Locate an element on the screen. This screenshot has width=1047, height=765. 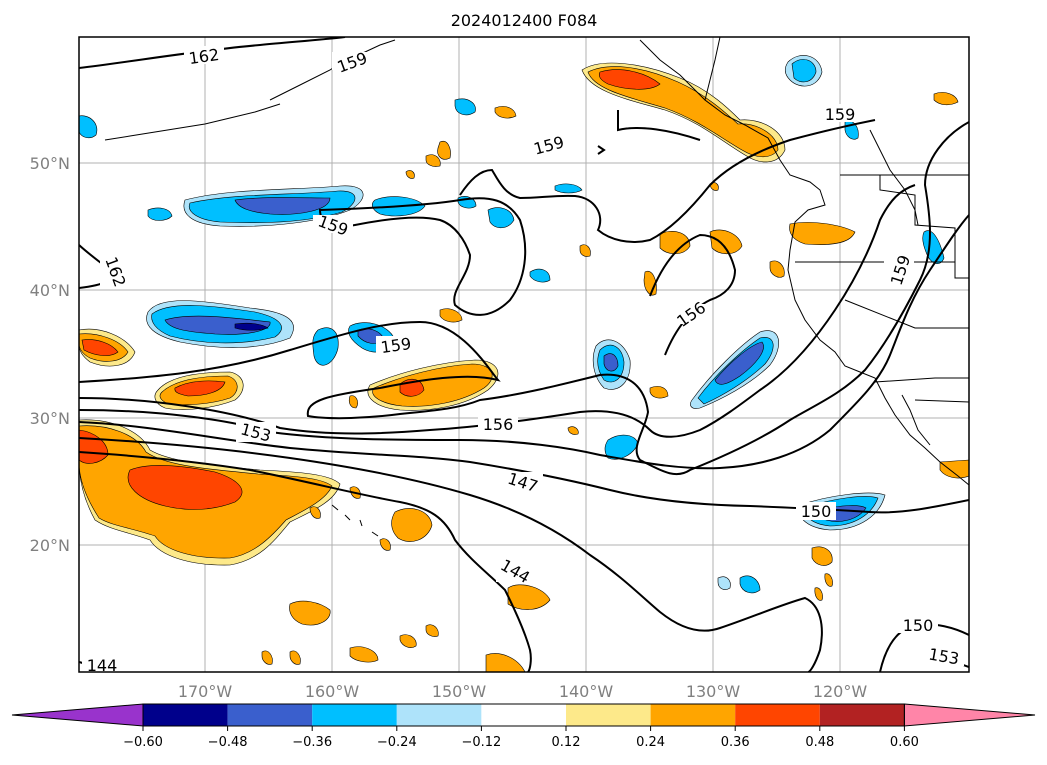
contour-label-156-main: 156 is located at coordinates (498, 424).